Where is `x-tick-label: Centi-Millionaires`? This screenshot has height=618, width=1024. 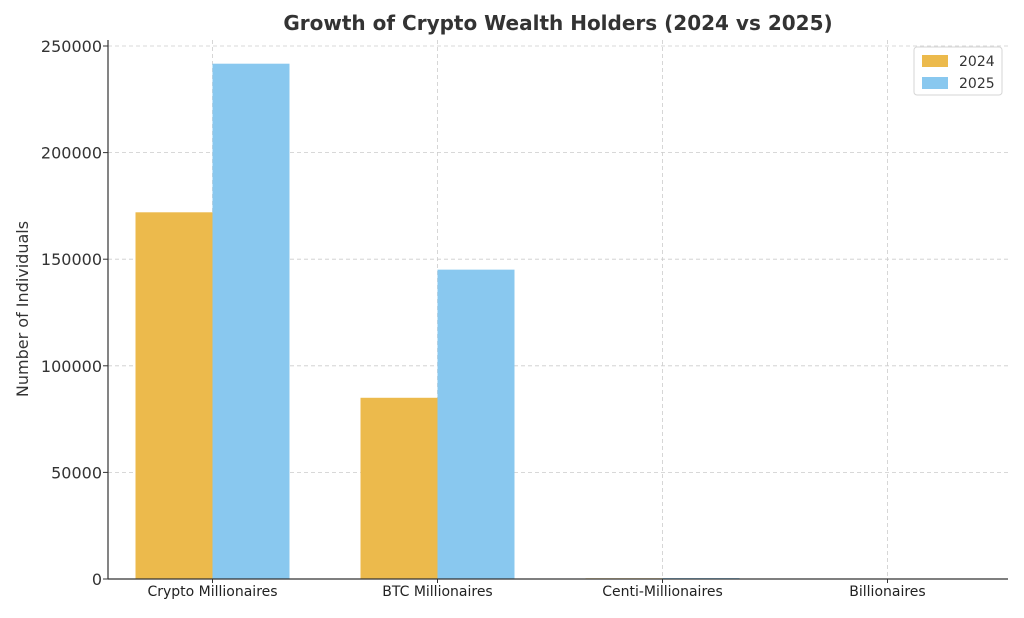
x-tick-label: Centi-Millionaires is located at coordinates (662, 592).